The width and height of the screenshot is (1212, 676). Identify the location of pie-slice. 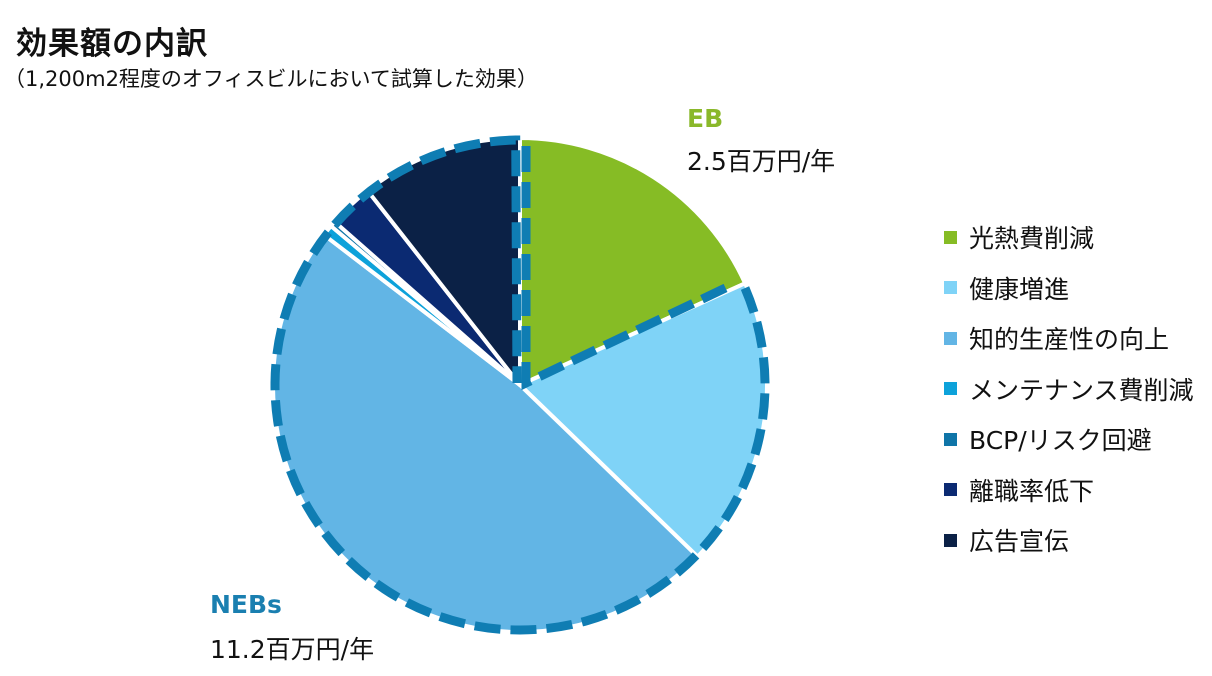
(633, 261).